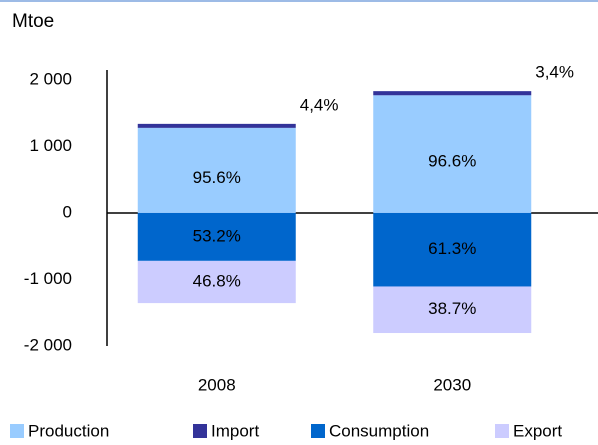 This screenshot has width=598, height=445. What do you see at coordinates (379, 430) in the screenshot?
I see `legend-label: Consumption` at bounding box center [379, 430].